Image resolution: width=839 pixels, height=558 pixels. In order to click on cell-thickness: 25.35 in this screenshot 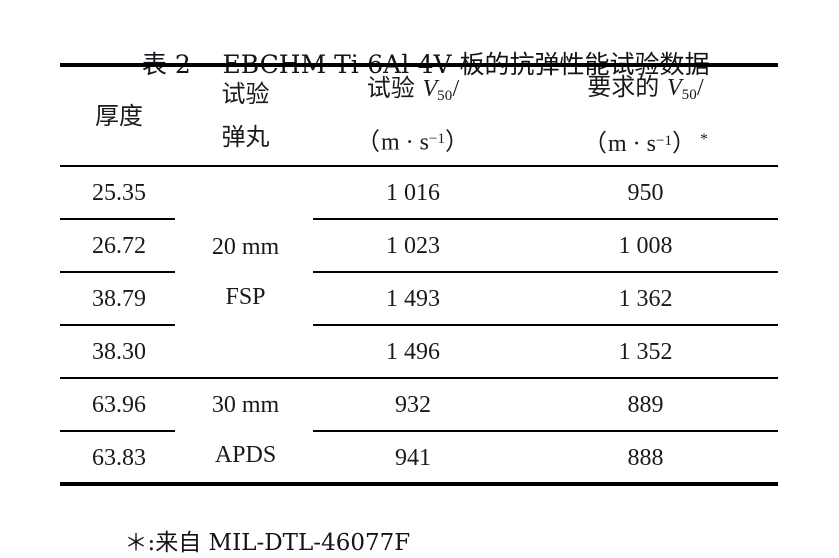, I will do `click(119, 193)`.